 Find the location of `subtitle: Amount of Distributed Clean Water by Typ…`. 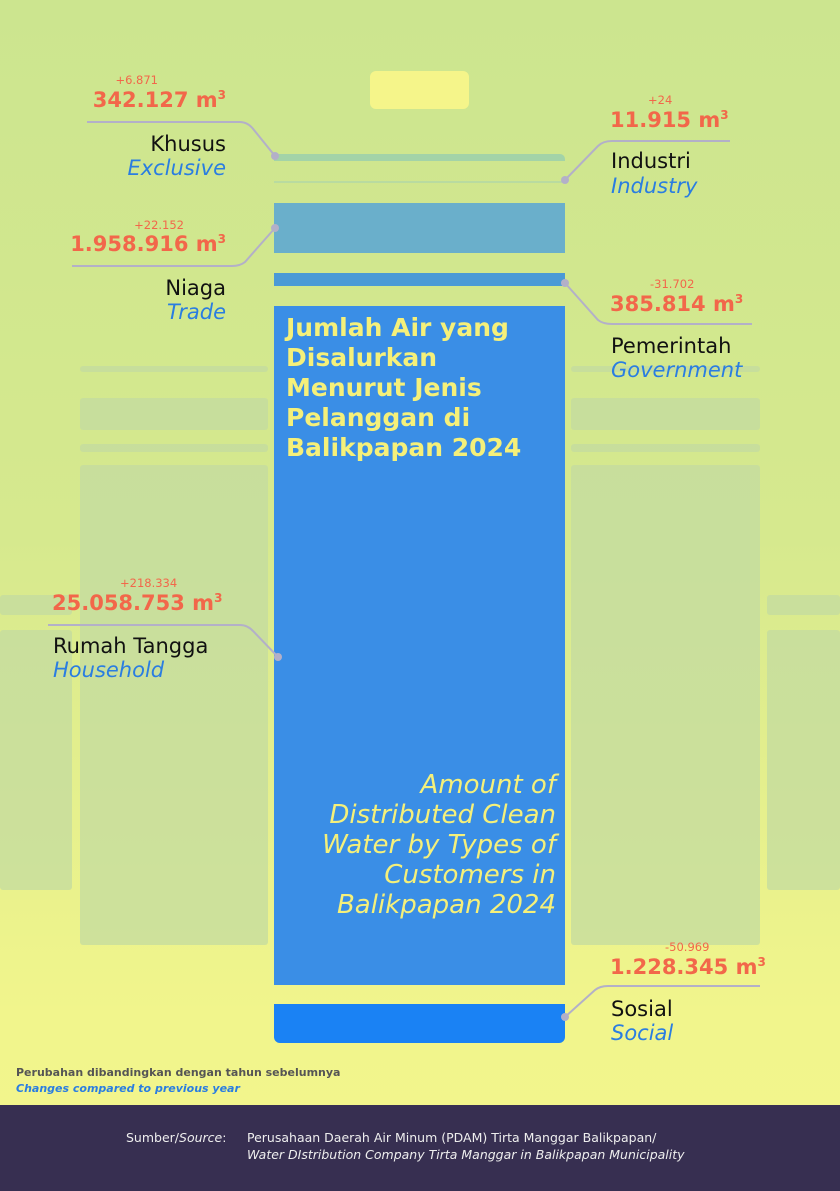

subtitle: Amount of Distributed Clean Water by Typ… is located at coordinates (439, 845).